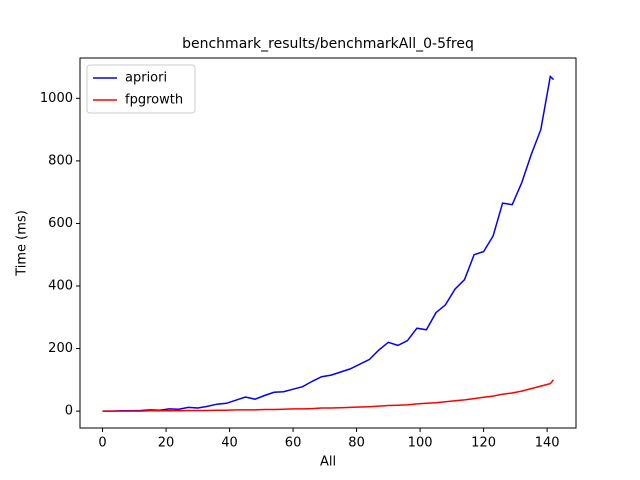 The width and height of the screenshot is (640, 480). What do you see at coordinates (483, 443) in the screenshot?
I see `x-tick-label: 120` at bounding box center [483, 443].